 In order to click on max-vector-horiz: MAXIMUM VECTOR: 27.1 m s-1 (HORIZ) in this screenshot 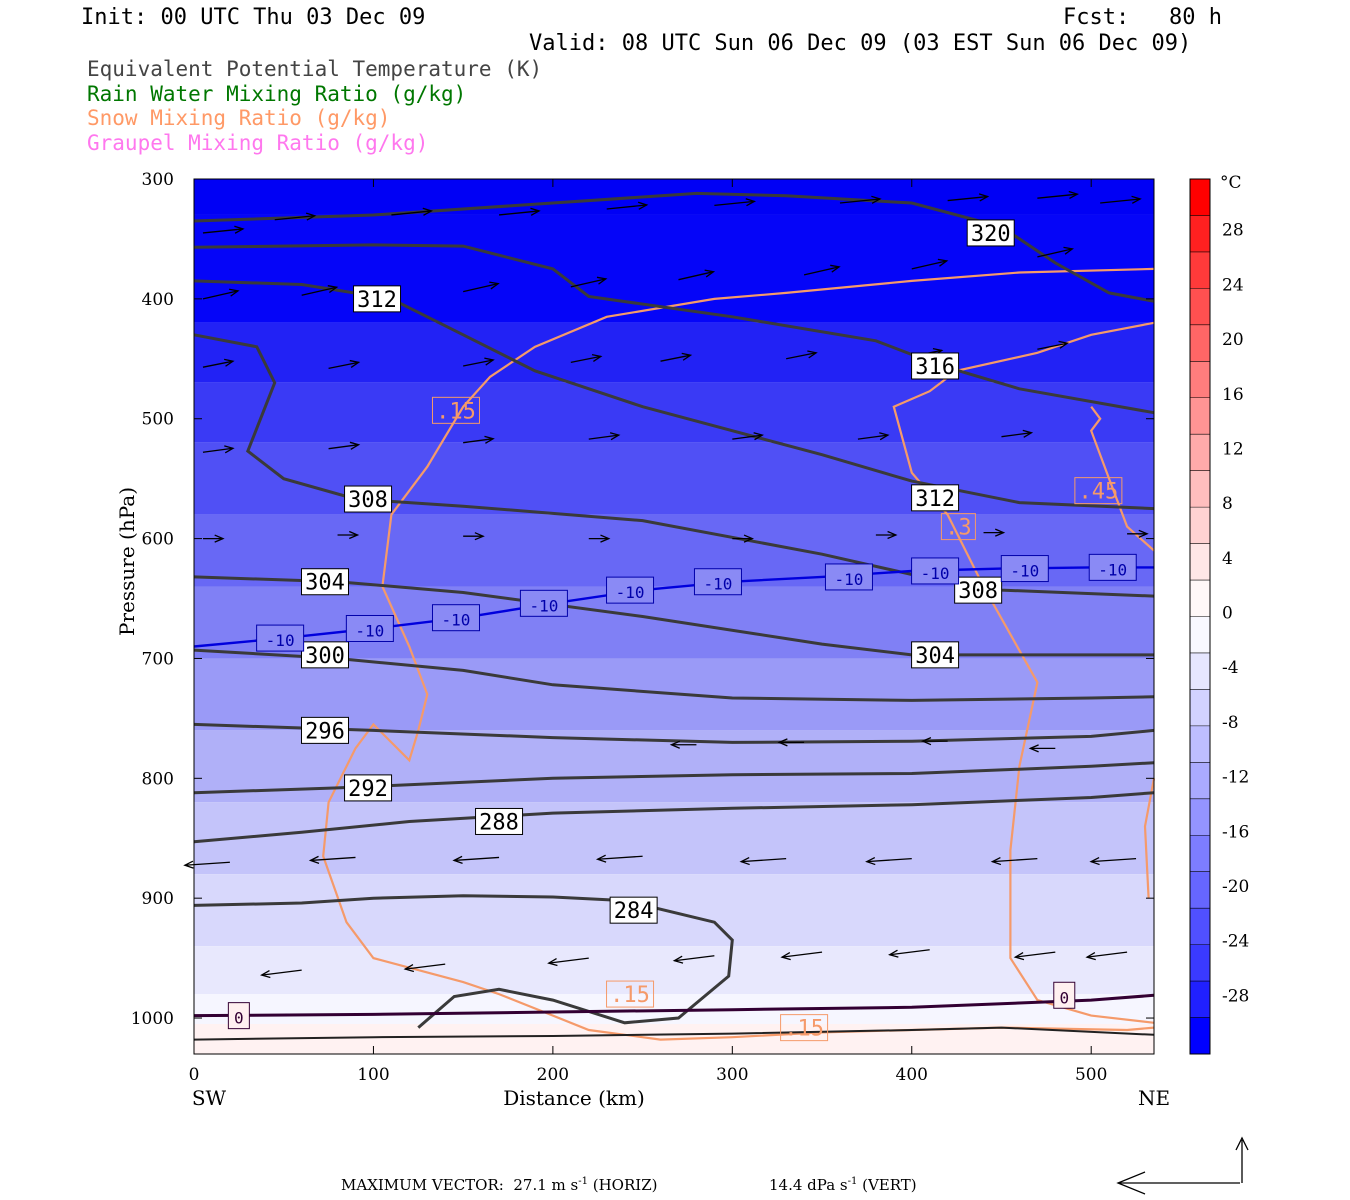, I will do `click(499, 1185)`.